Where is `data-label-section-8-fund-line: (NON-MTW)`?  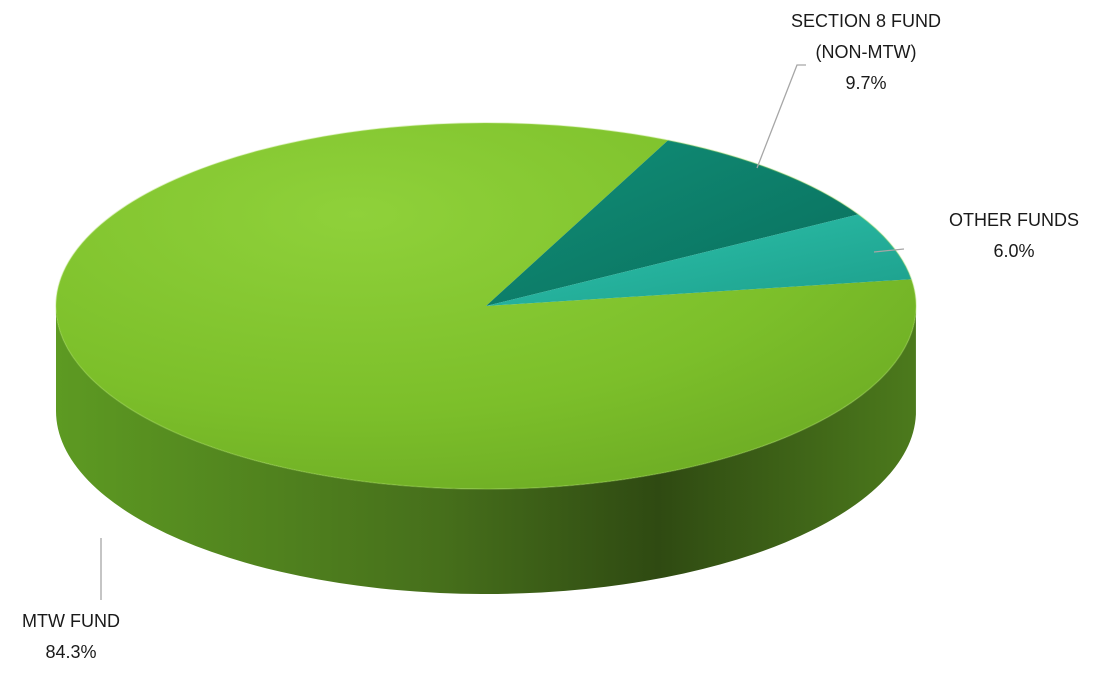 data-label-section-8-fund-line: (NON-MTW) is located at coordinates (866, 52).